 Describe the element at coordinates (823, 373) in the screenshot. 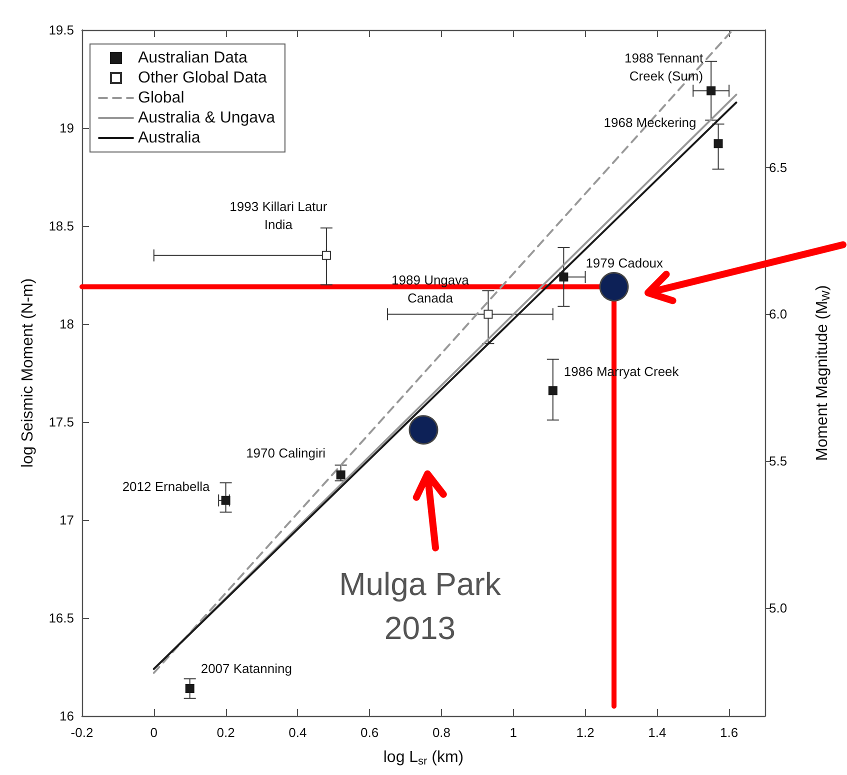

I see `y2-axis-title: Moment Magnitude (MW)` at that location.